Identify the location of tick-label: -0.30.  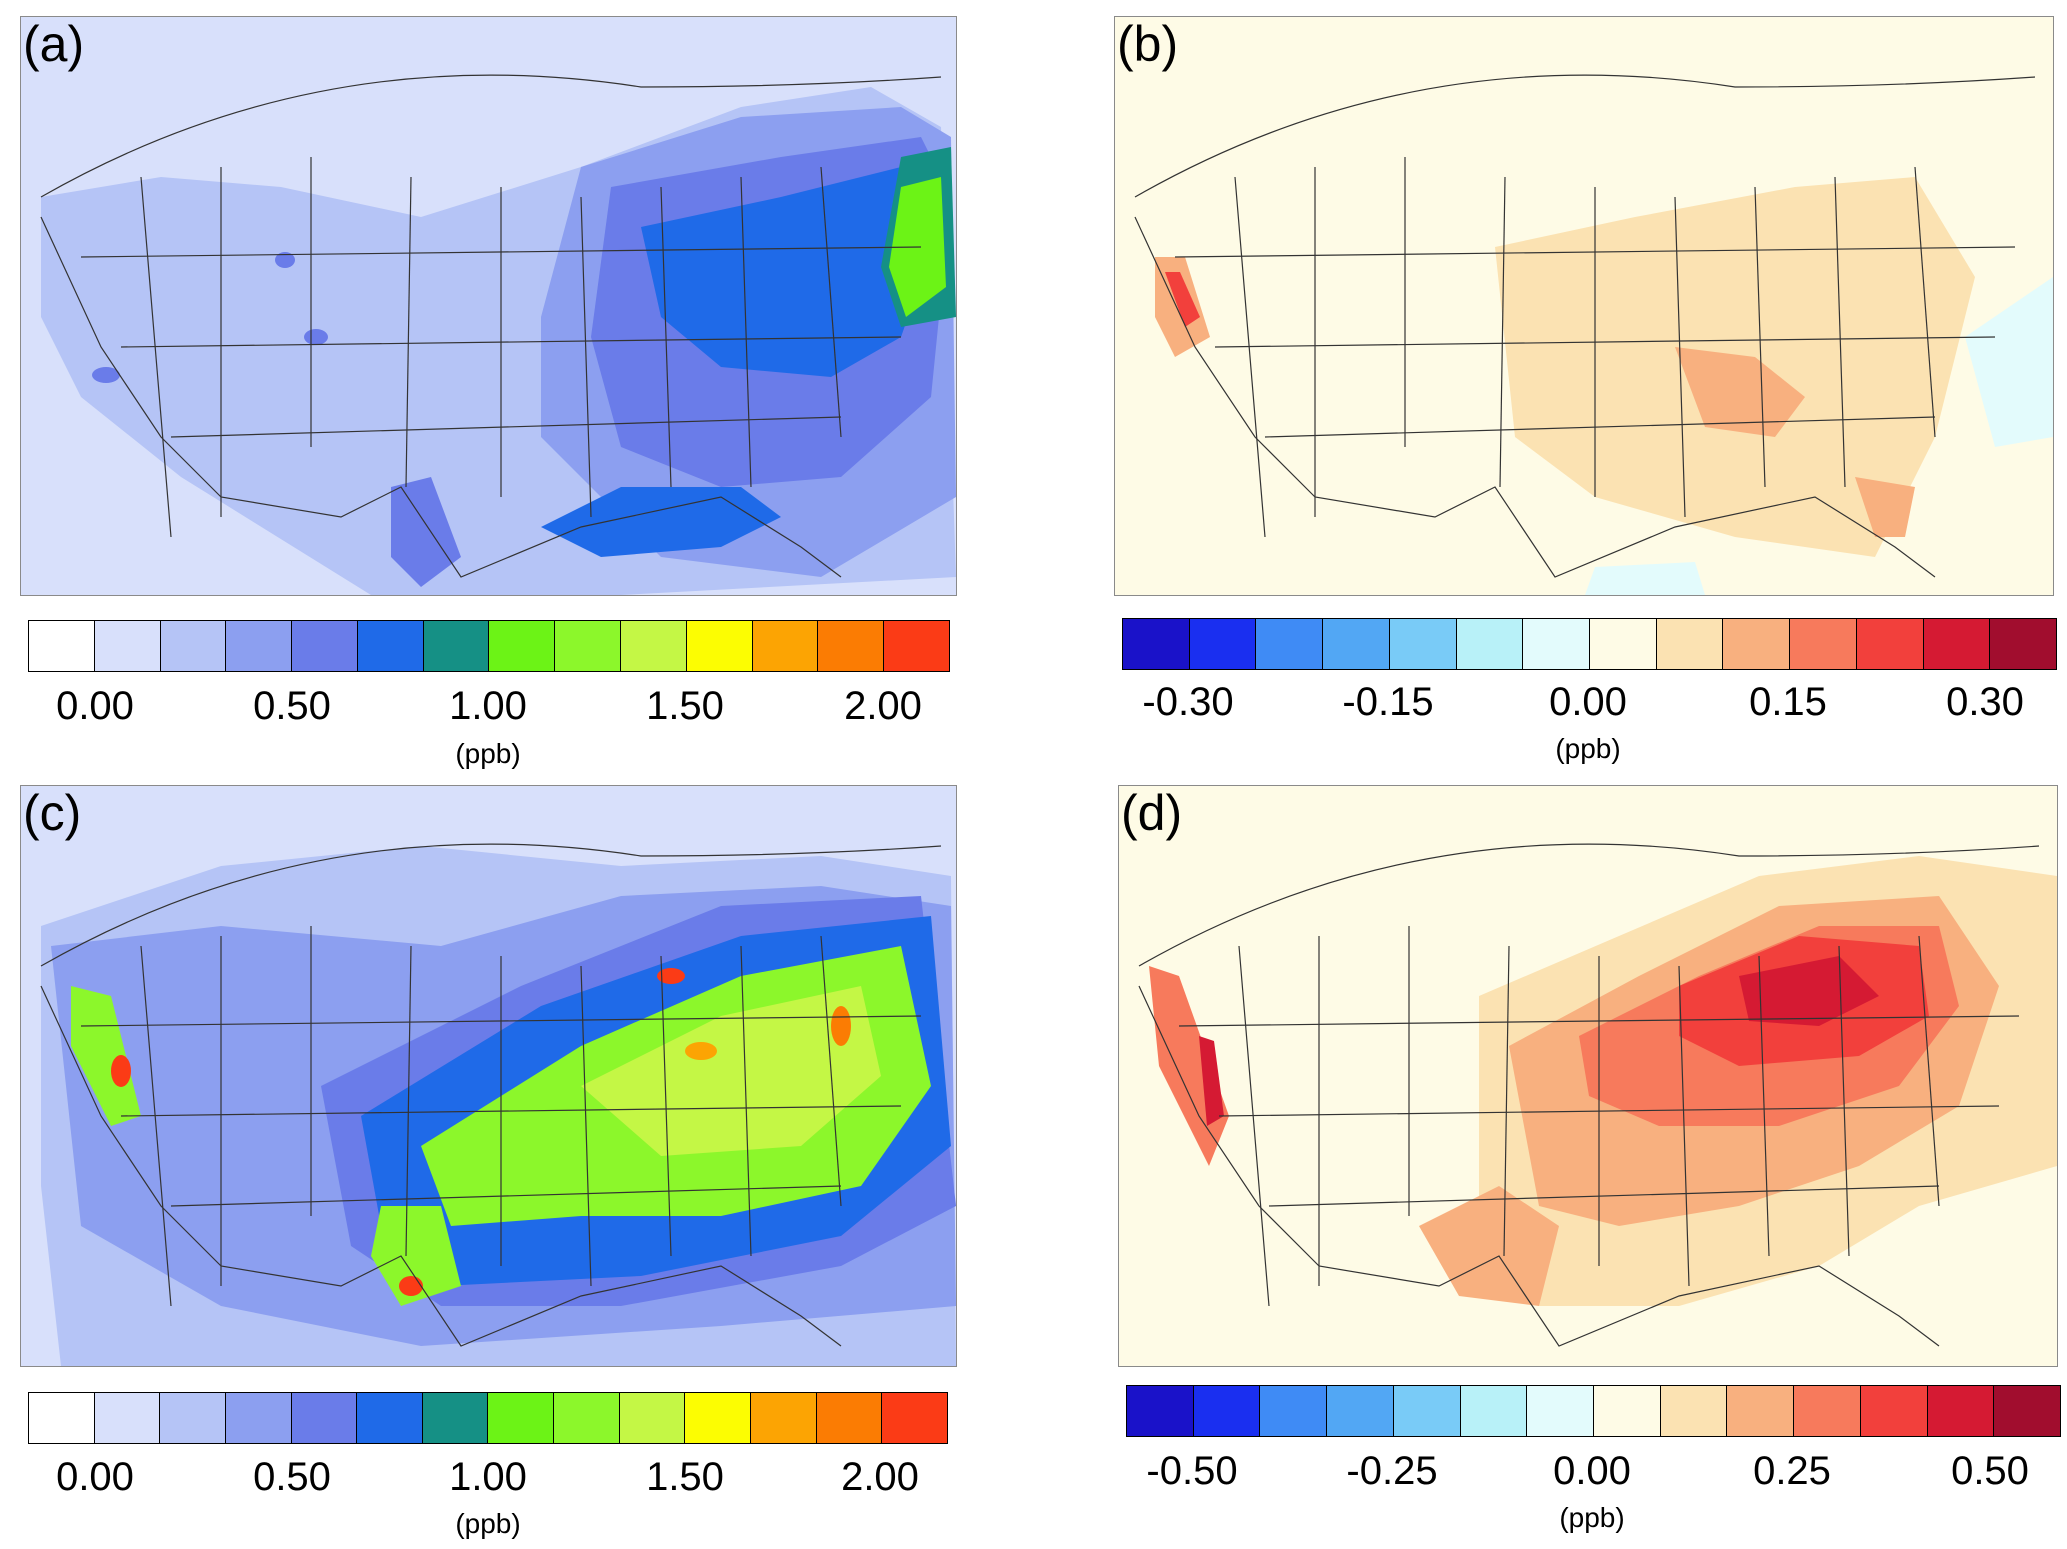
(1188, 702).